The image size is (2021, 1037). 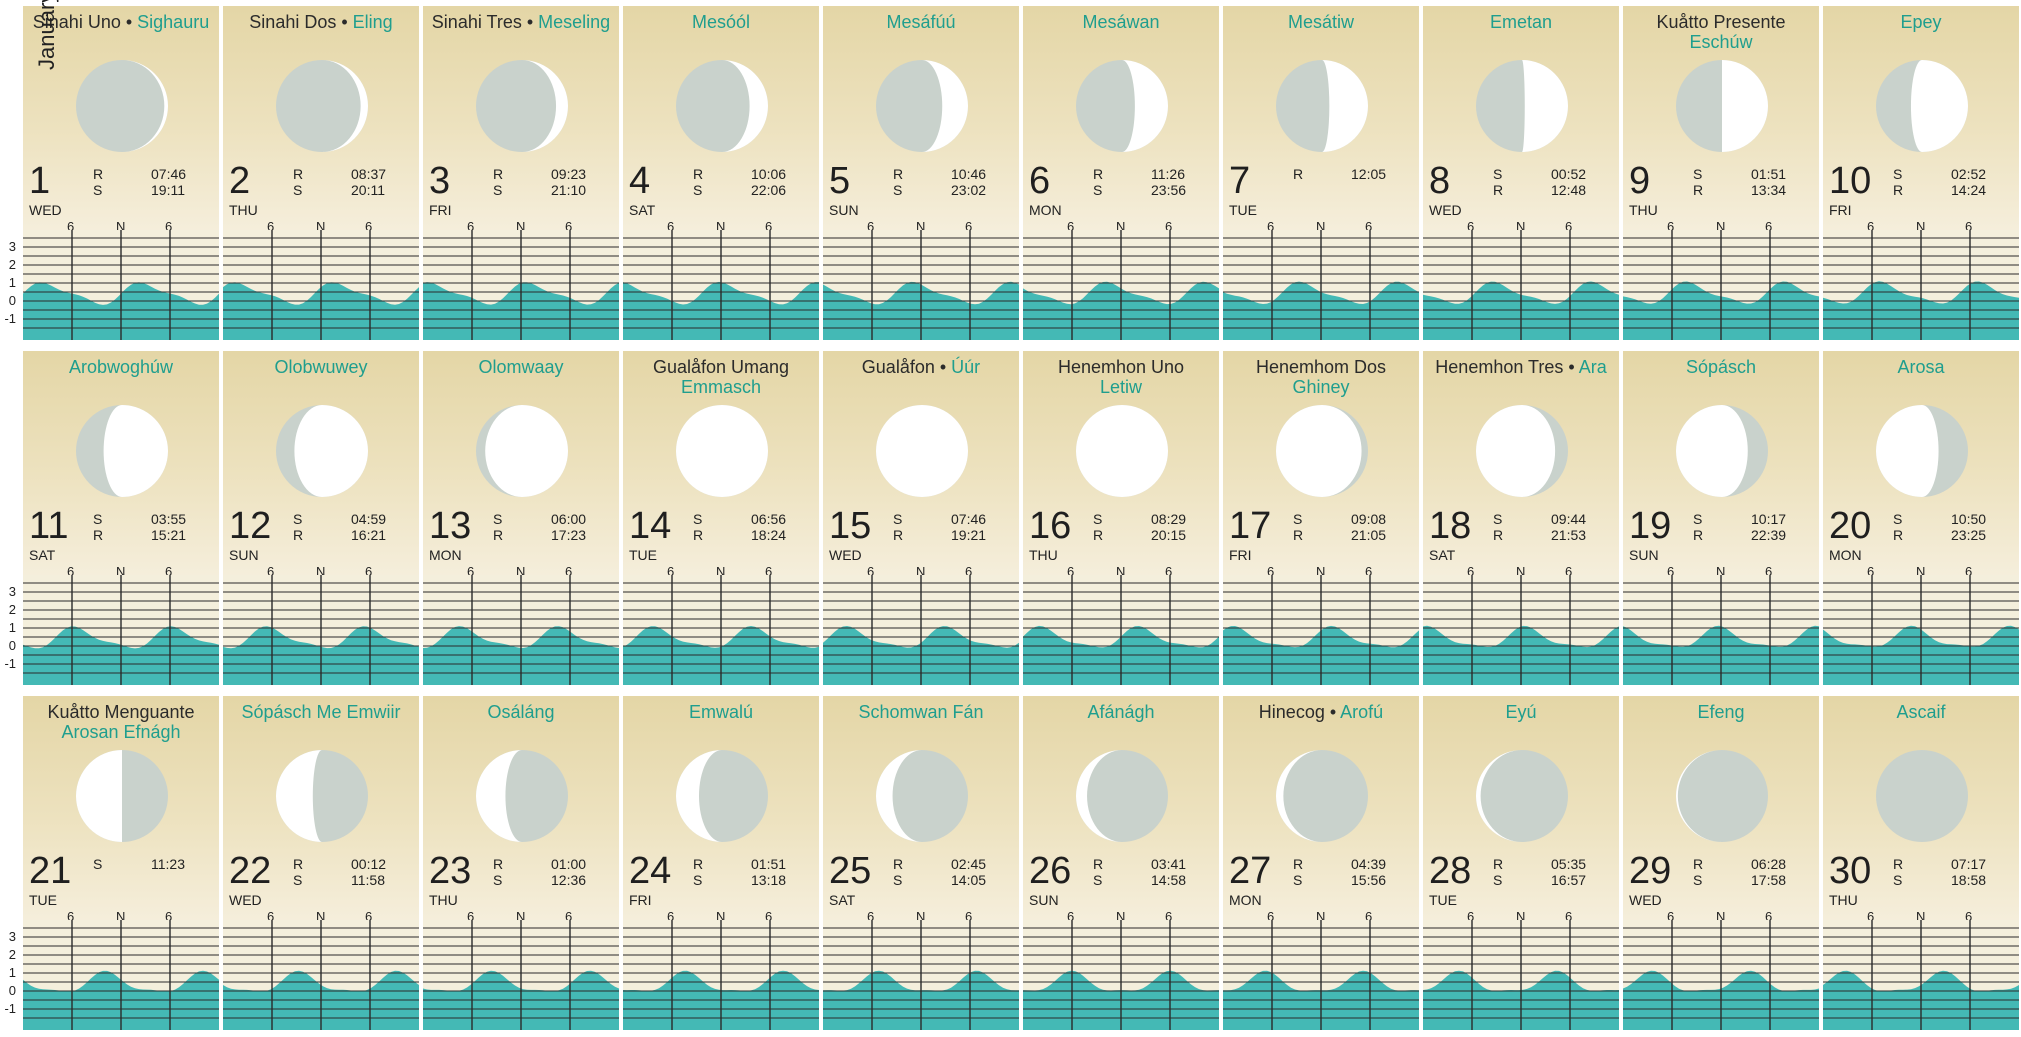 I want to click on rise-set-time: 12:48, so click(x=1569, y=190).